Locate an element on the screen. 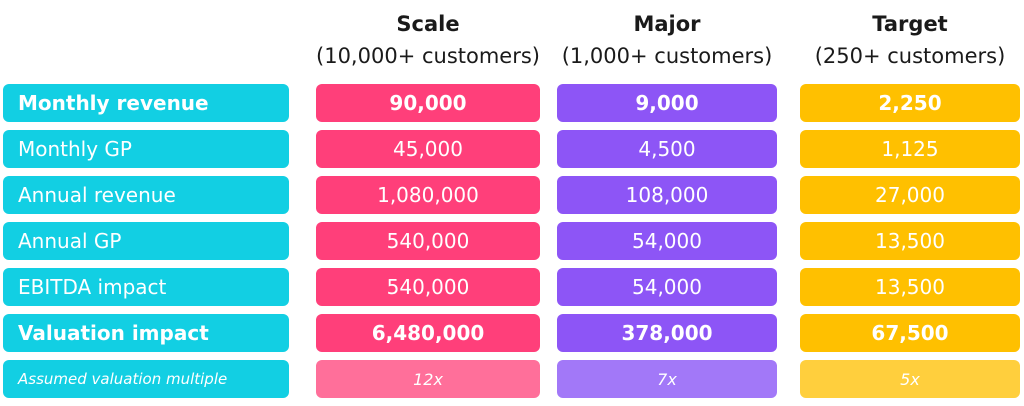 This screenshot has width=1024, height=406. row-label: Annual GP is located at coordinates (146, 241).